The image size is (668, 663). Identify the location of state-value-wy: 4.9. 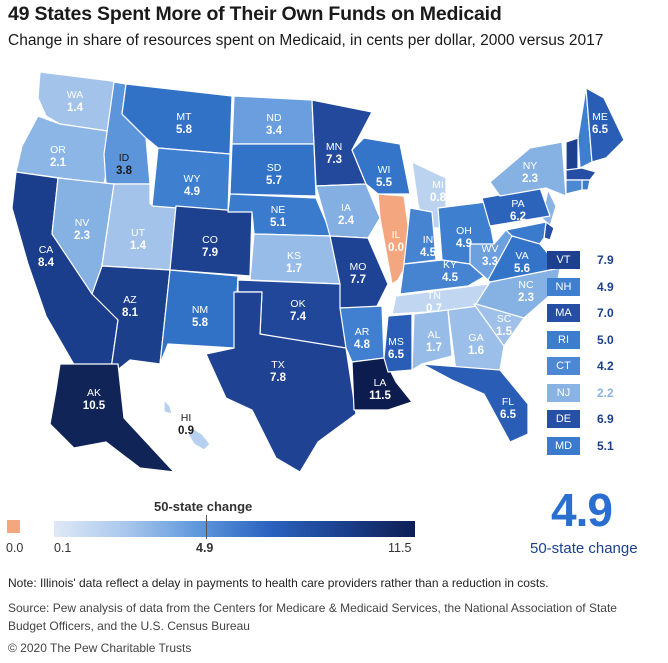
(192, 192).